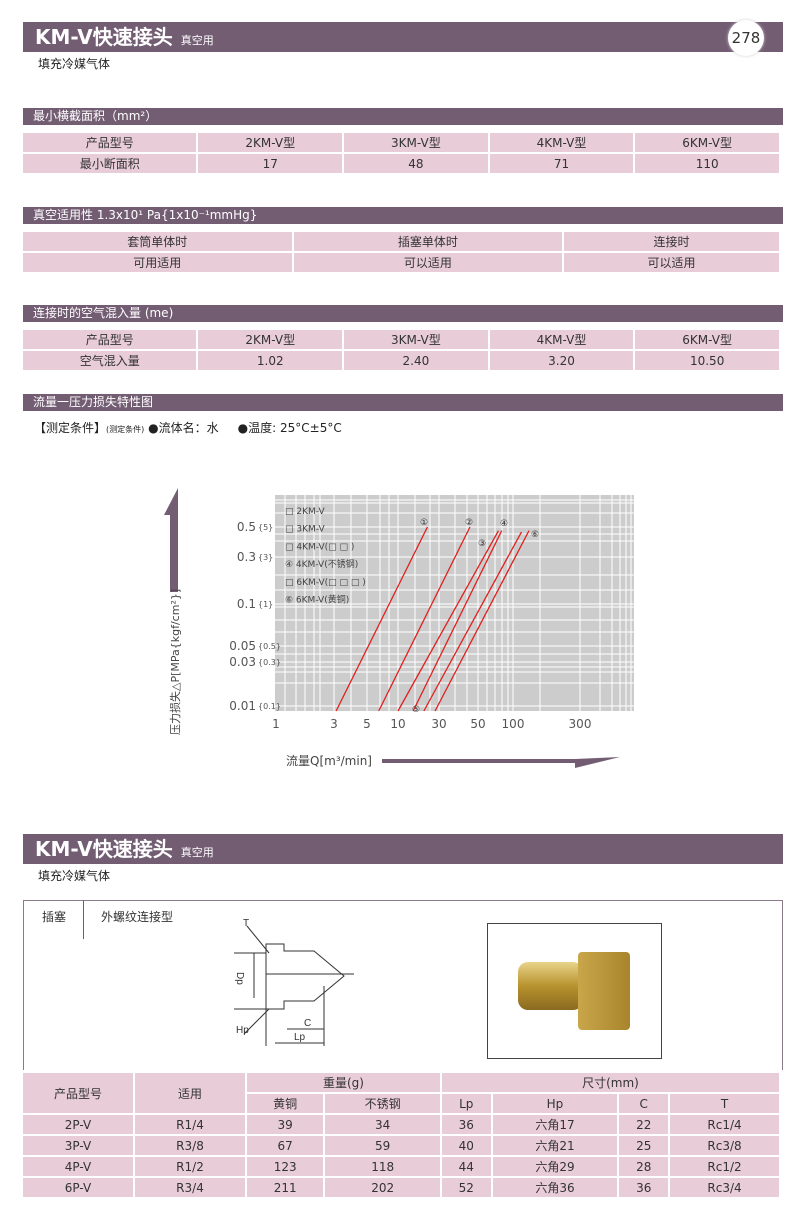  What do you see at coordinates (265, 604) in the screenshot?
I see `y-tick-alt-label: {1}` at bounding box center [265, 604].